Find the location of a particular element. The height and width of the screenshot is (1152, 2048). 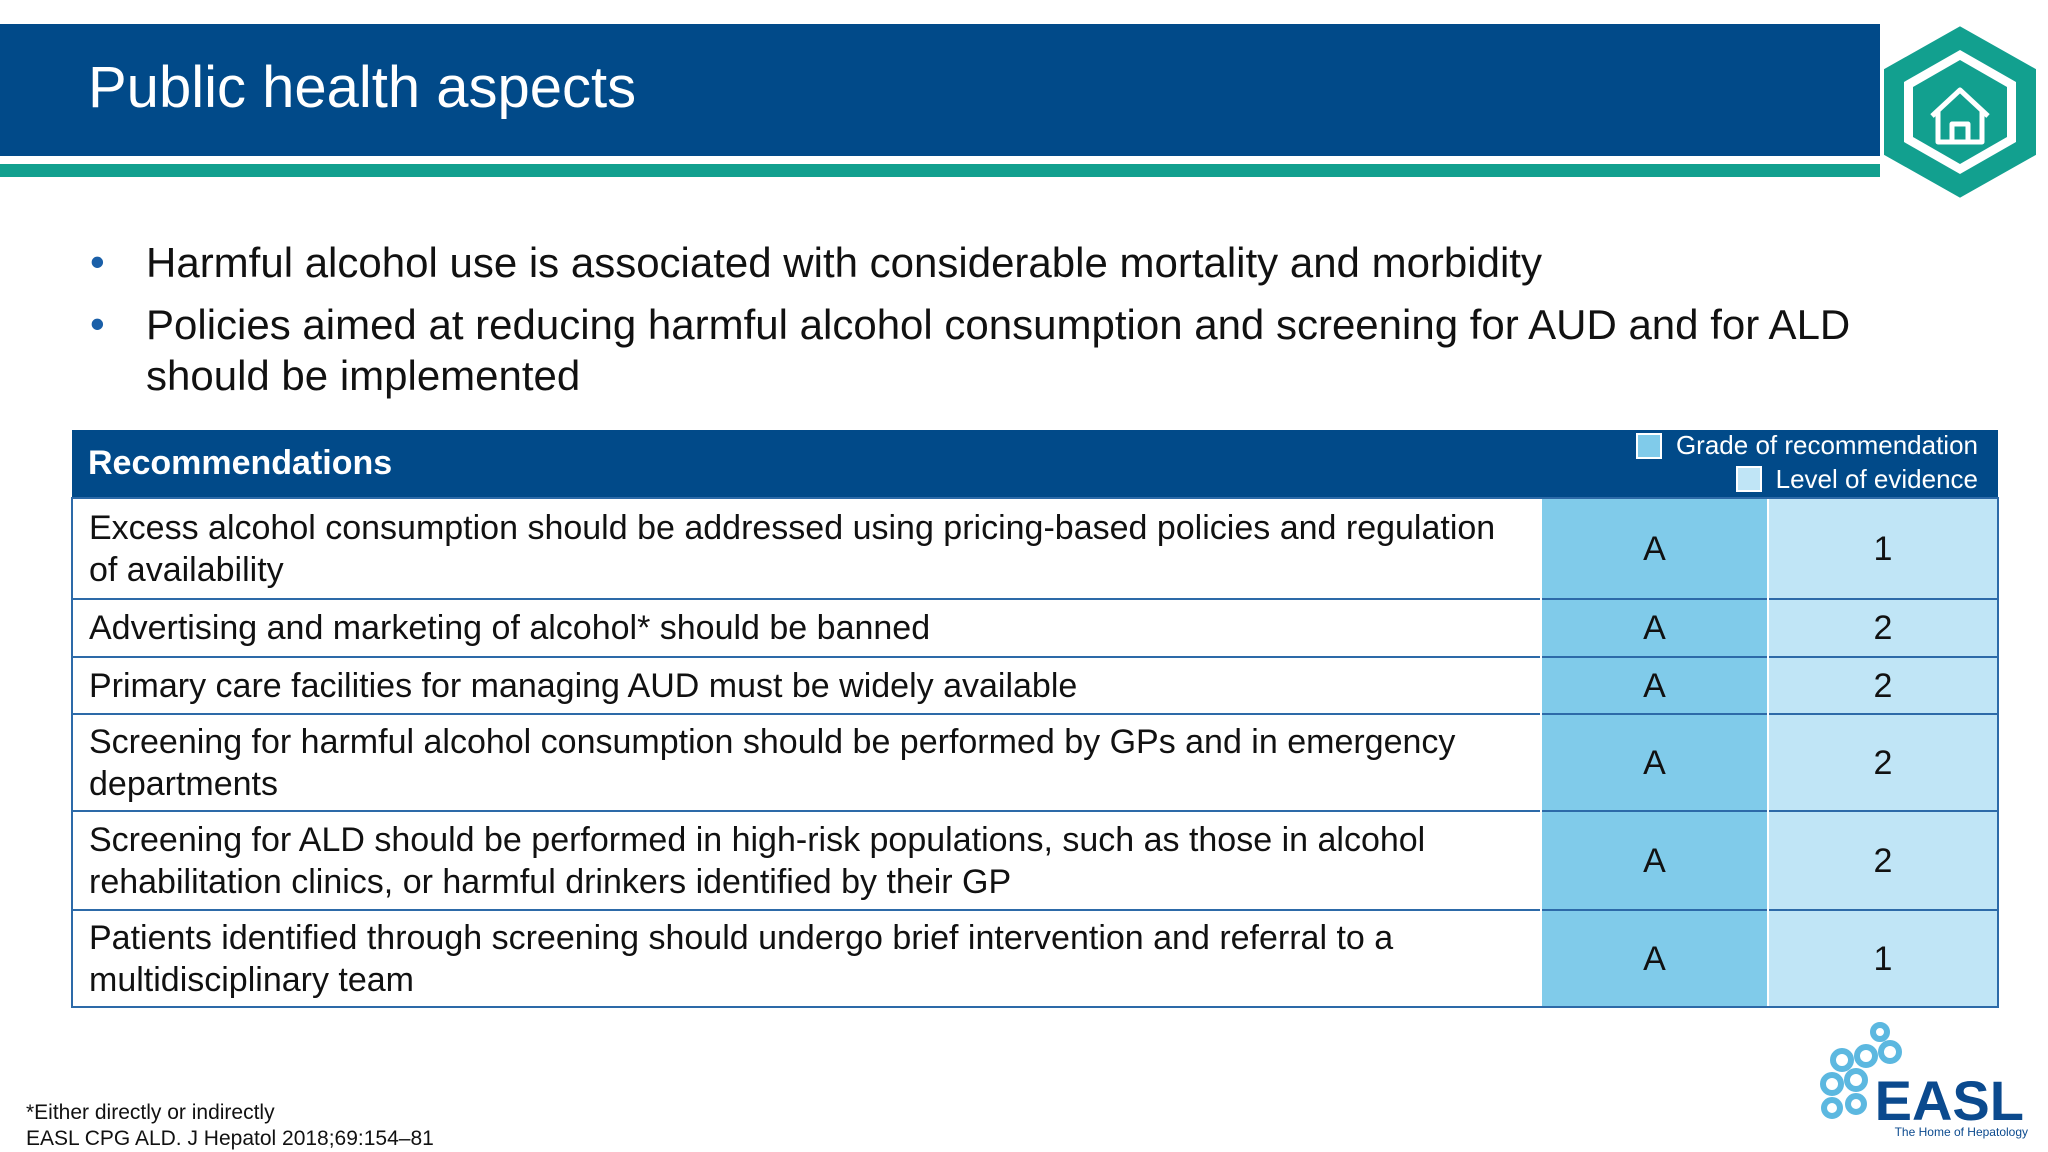

legend-text: Level of evidence is located at coordinates (1876, 478).